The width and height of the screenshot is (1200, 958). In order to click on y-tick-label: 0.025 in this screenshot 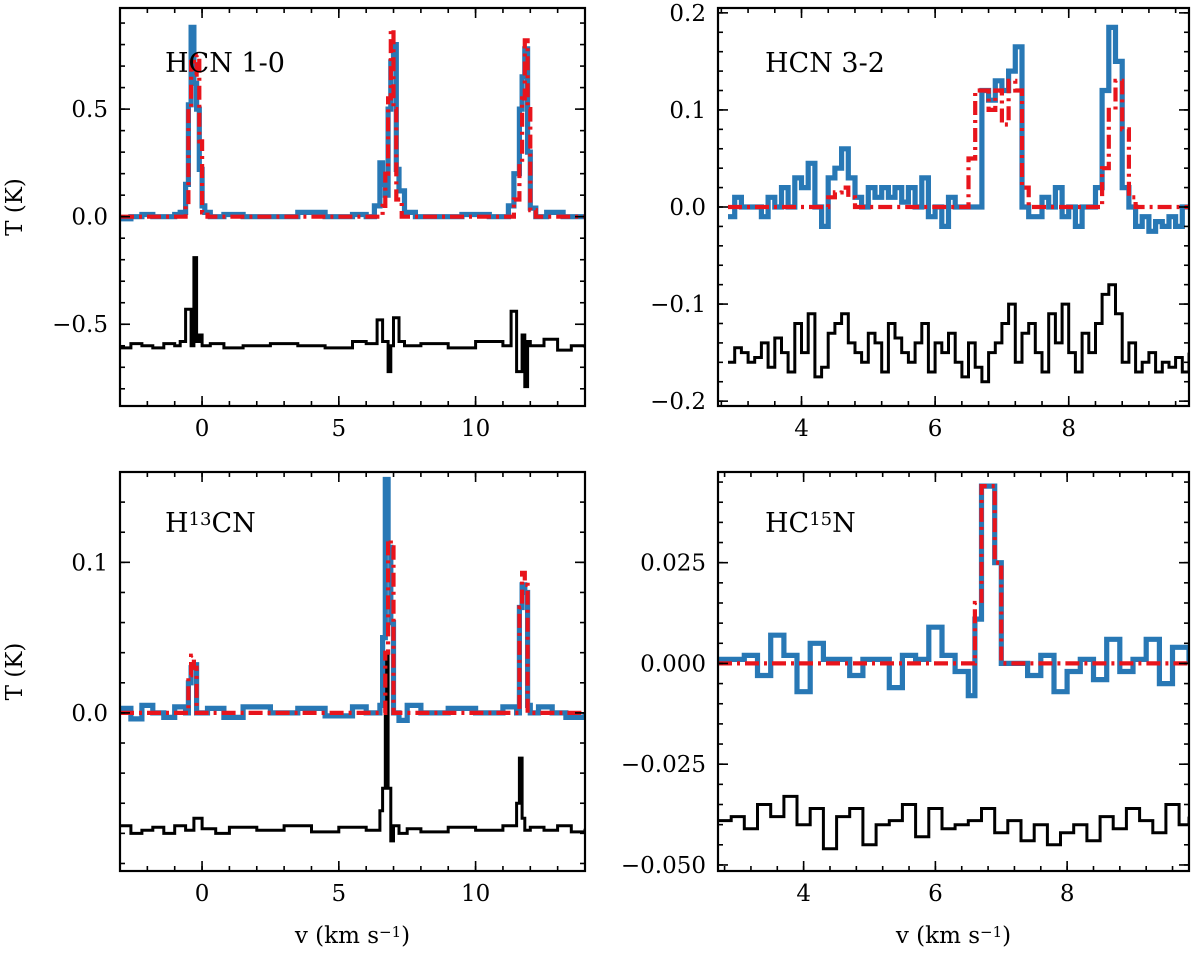, I will do `click(673, 564)`.